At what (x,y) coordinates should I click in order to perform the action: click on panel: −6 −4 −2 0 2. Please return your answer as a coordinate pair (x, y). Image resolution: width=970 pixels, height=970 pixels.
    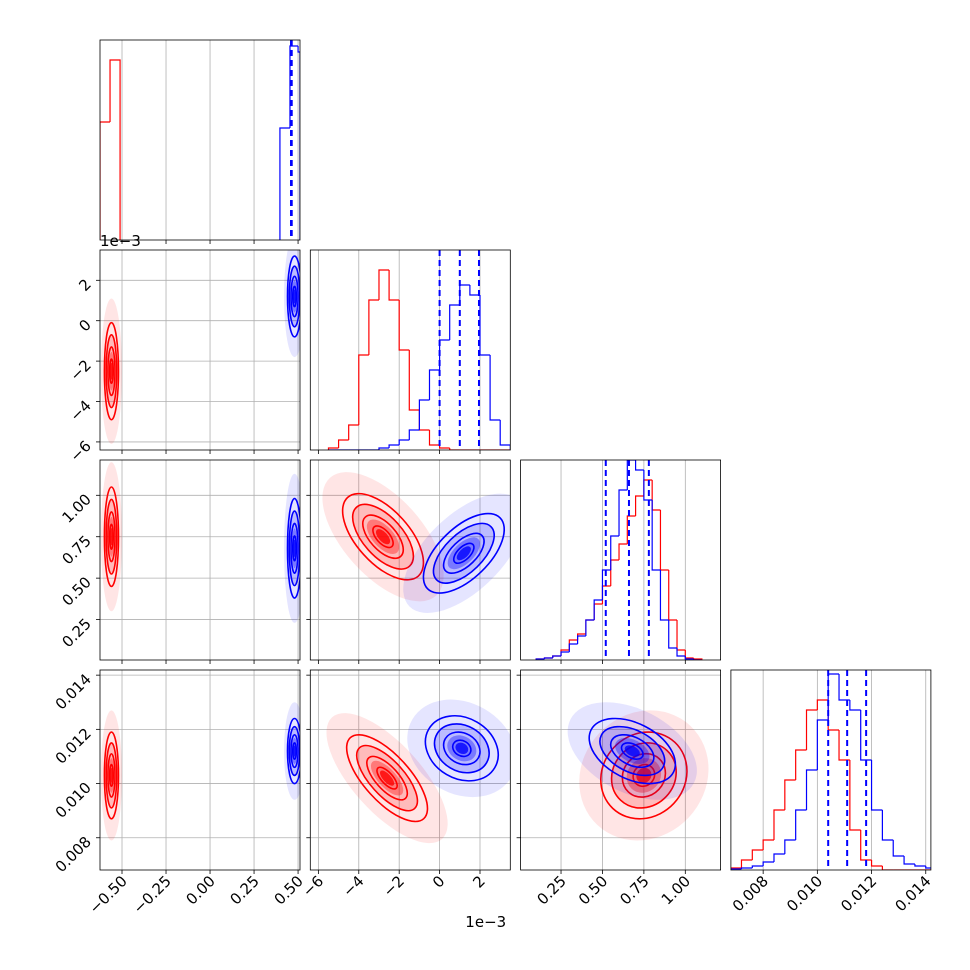
    Looking at the image, I should click on (405, 784).